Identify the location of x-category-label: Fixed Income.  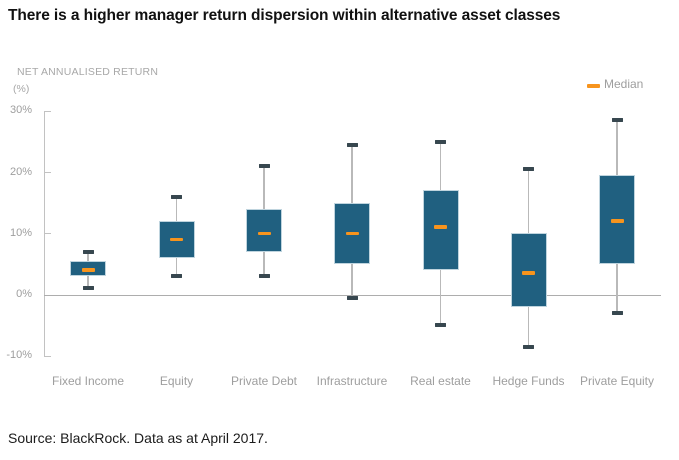
(88, 381).